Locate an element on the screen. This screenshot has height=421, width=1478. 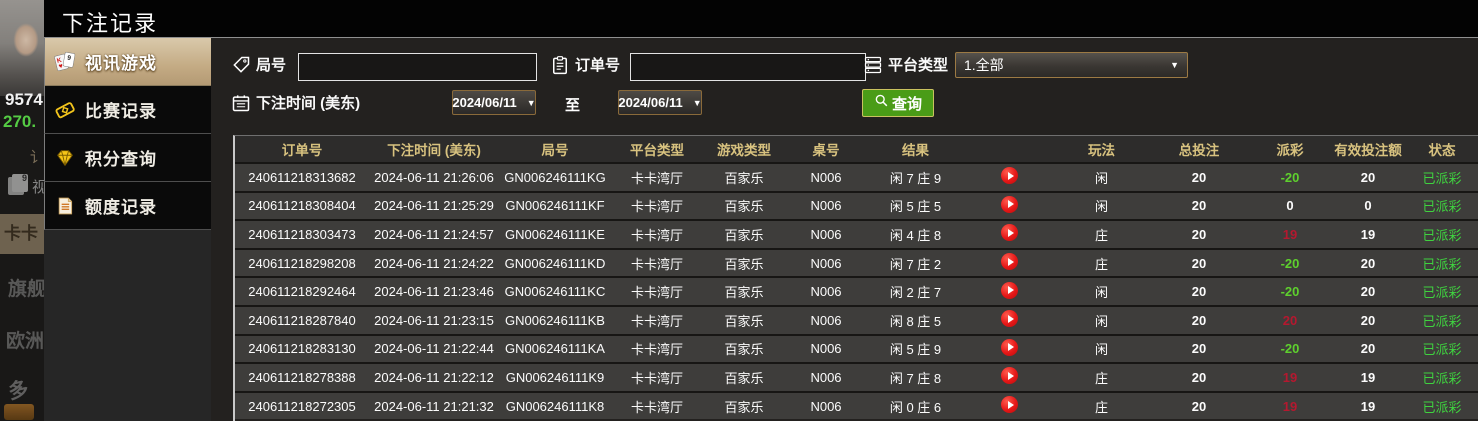
cards-icon: K ♥ 9 is located at coordinates (65, 62).